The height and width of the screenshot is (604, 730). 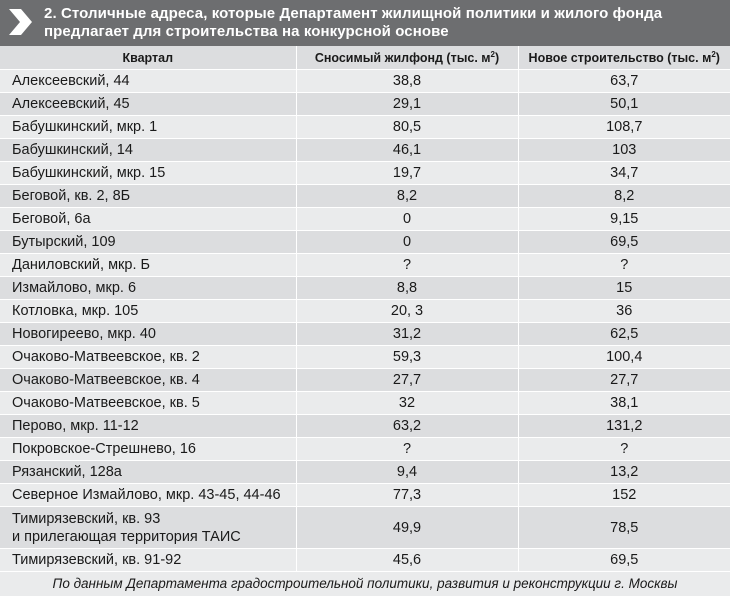 I want to click on table-row: Алексеевский, 44 38,8 63,7, so click(x=365, y=81).